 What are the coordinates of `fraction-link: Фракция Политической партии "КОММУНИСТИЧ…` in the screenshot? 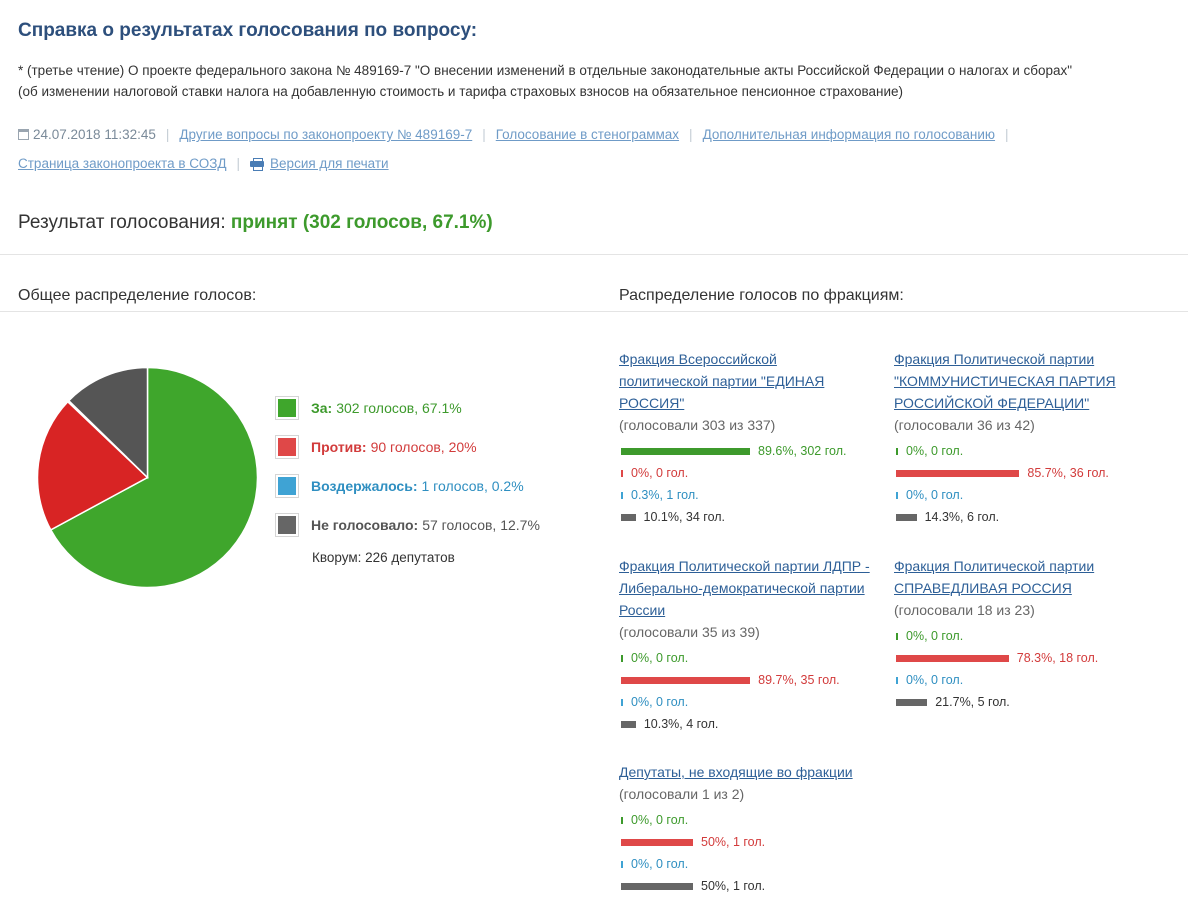 It's located at (1005, 381).